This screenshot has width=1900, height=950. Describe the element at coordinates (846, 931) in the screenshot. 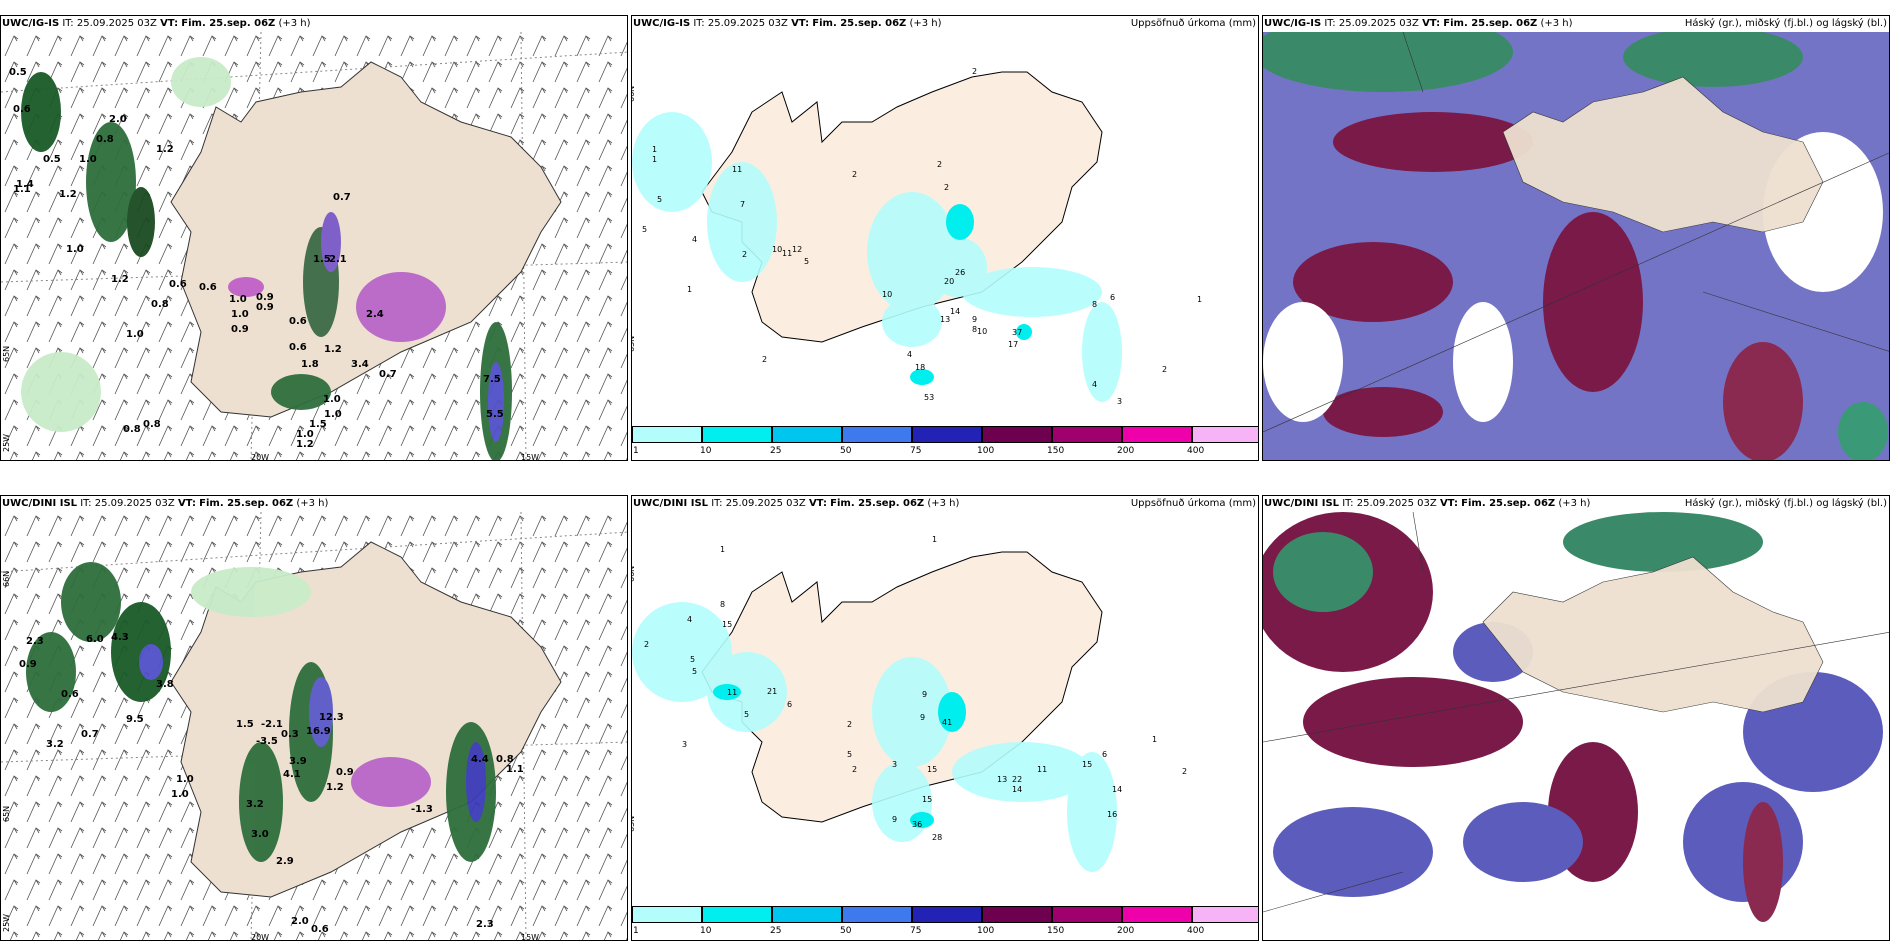

I see `colorbar-label: 50` at that location.